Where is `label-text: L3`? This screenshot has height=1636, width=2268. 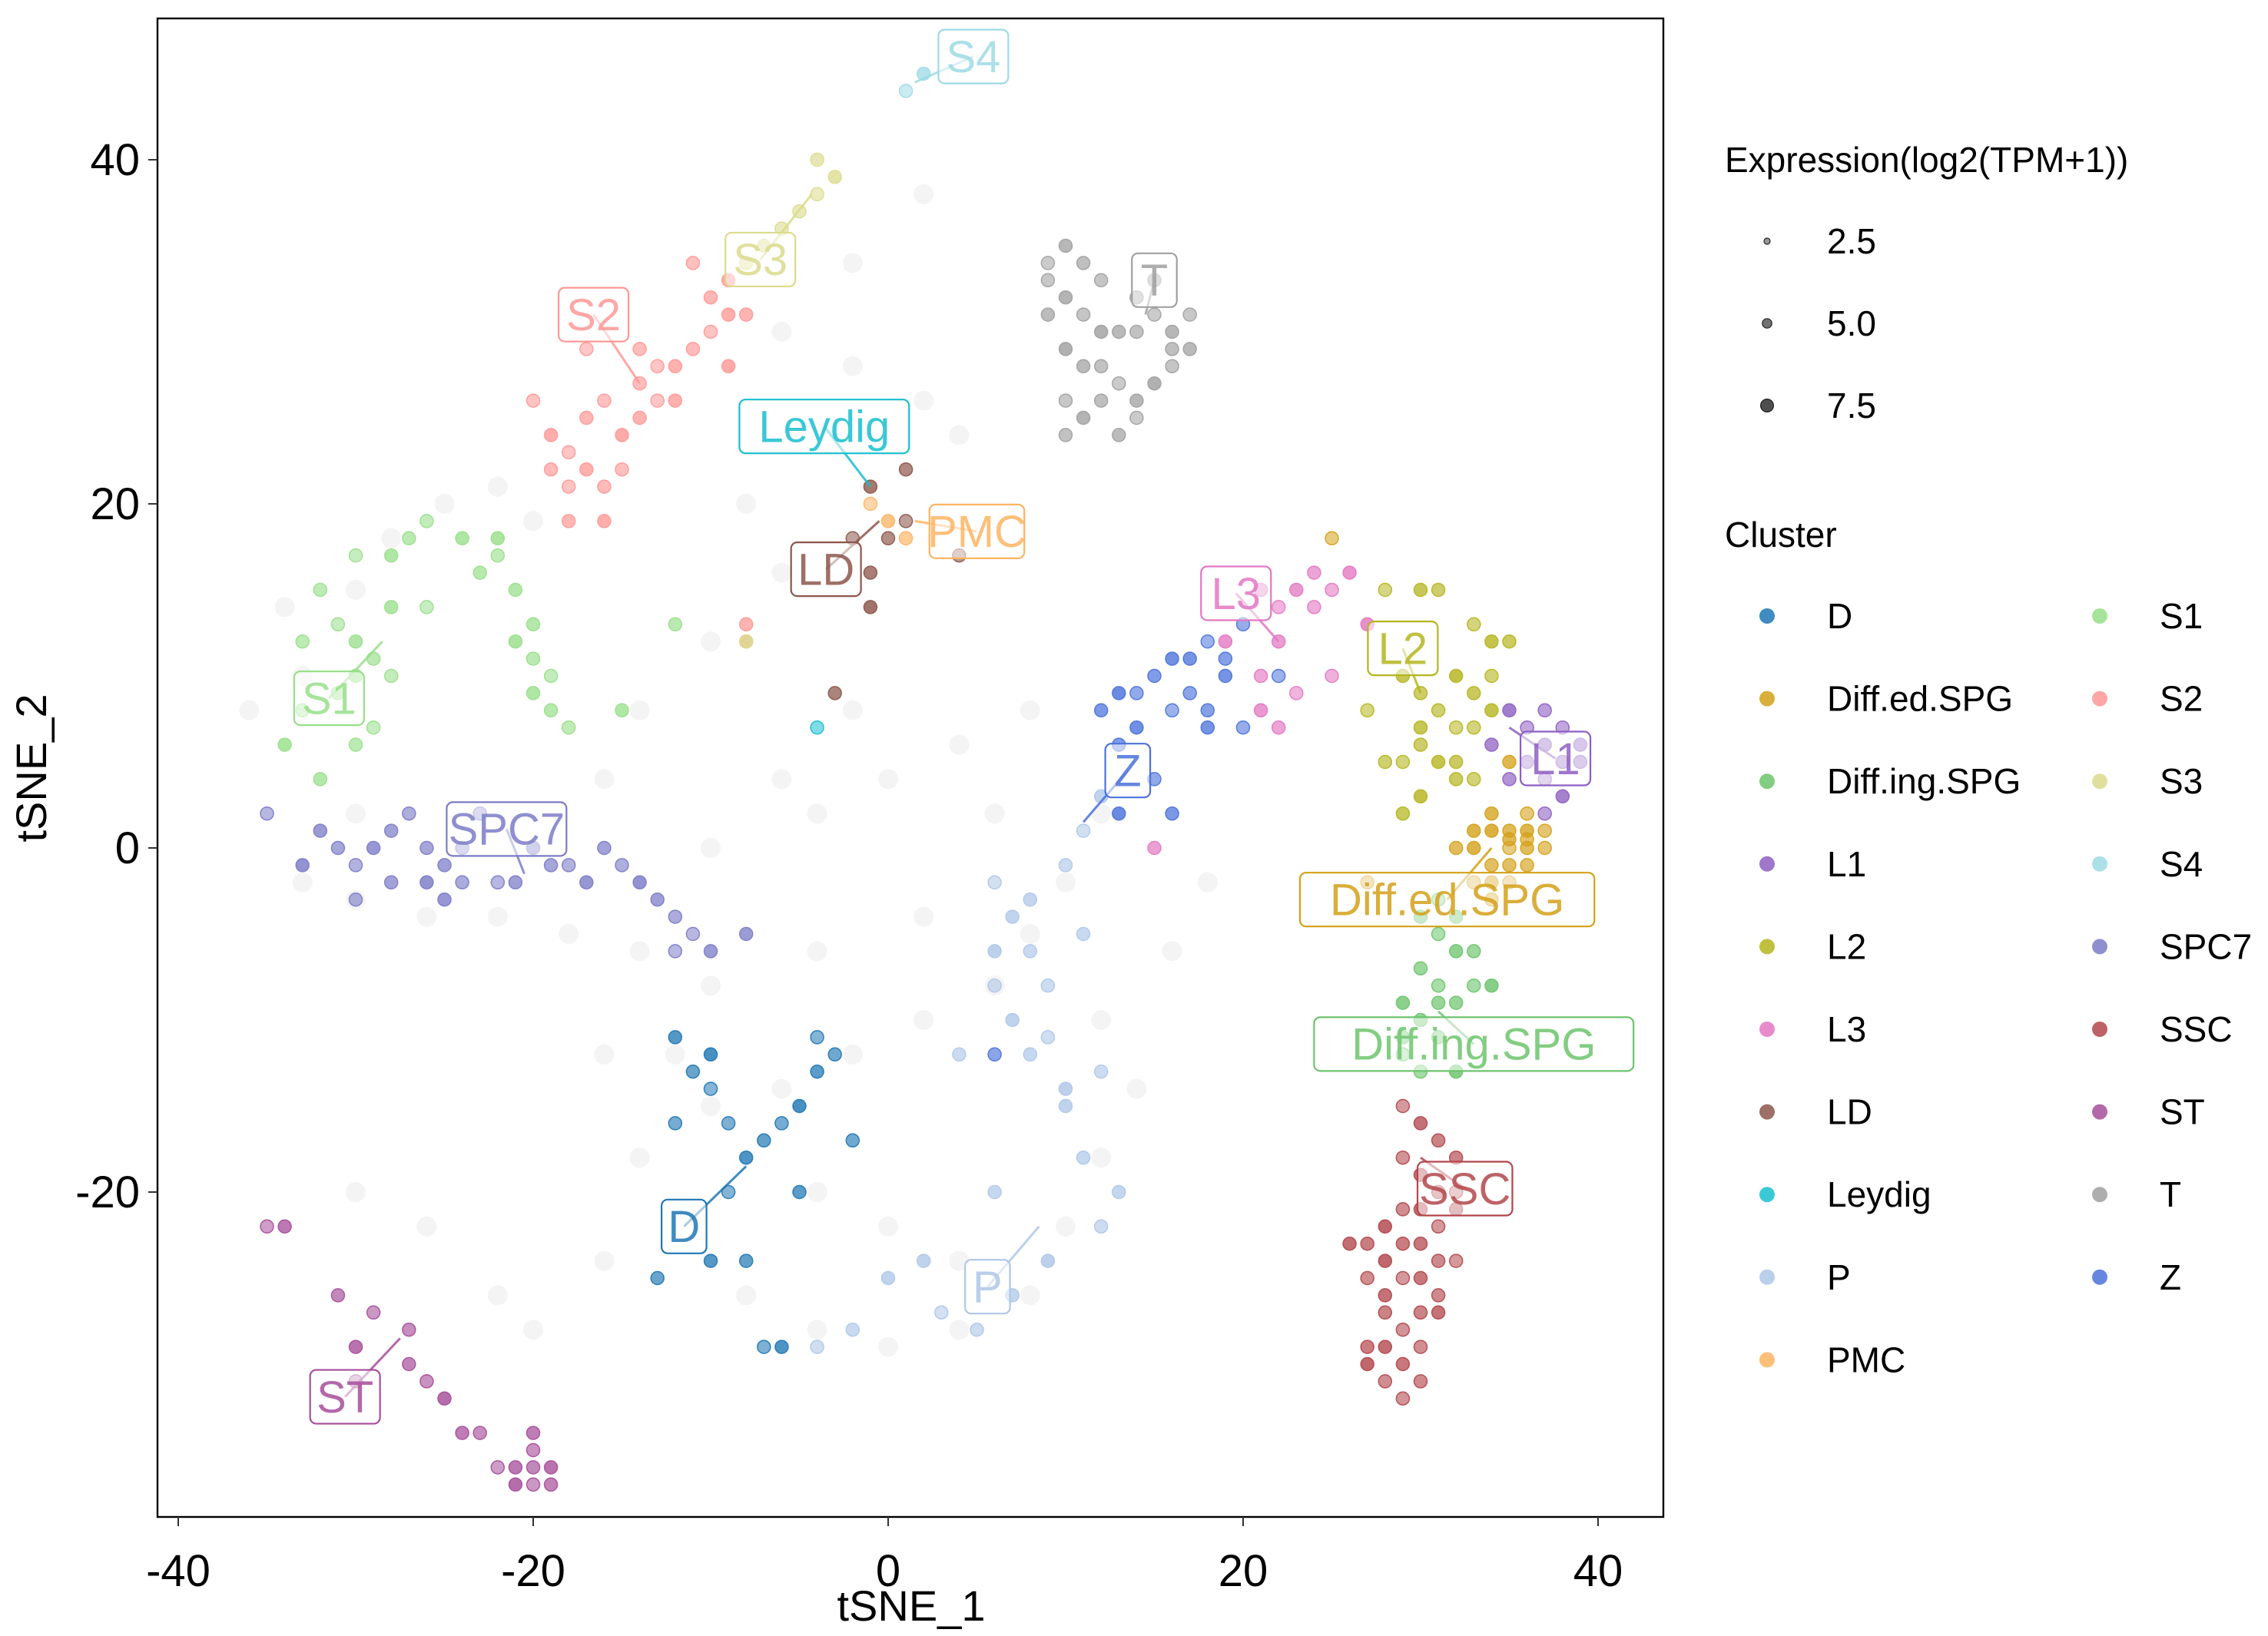
label-text: L3 is located at coordinates (1237, 594).